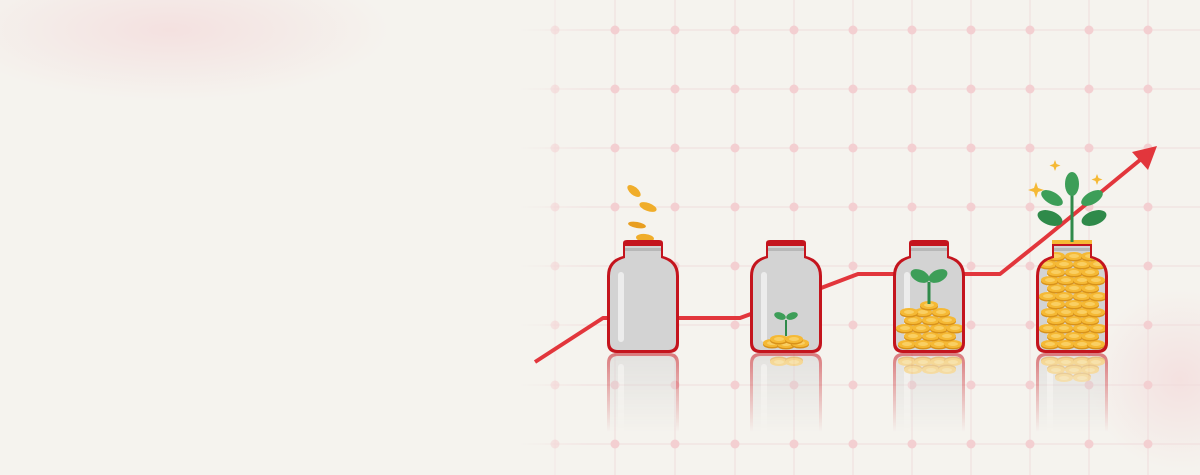  I want to click on growth-arrowhead, so click(1144, 158).